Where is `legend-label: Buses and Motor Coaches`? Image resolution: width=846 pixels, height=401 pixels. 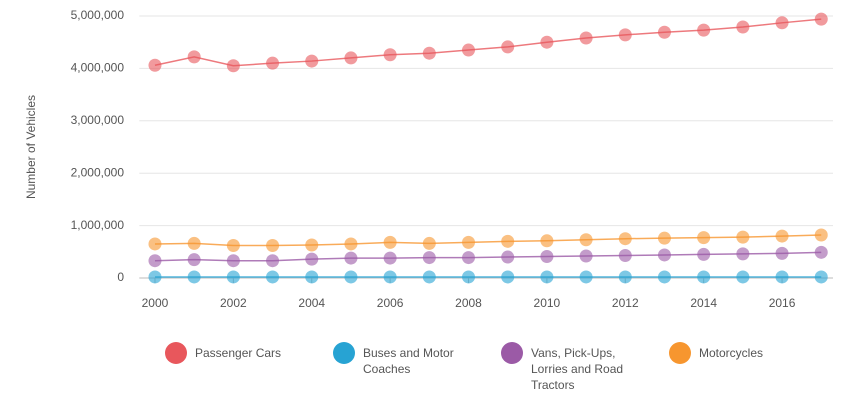
legend-label: Buses and Motor Coaches is located at coordinates (408, 361).